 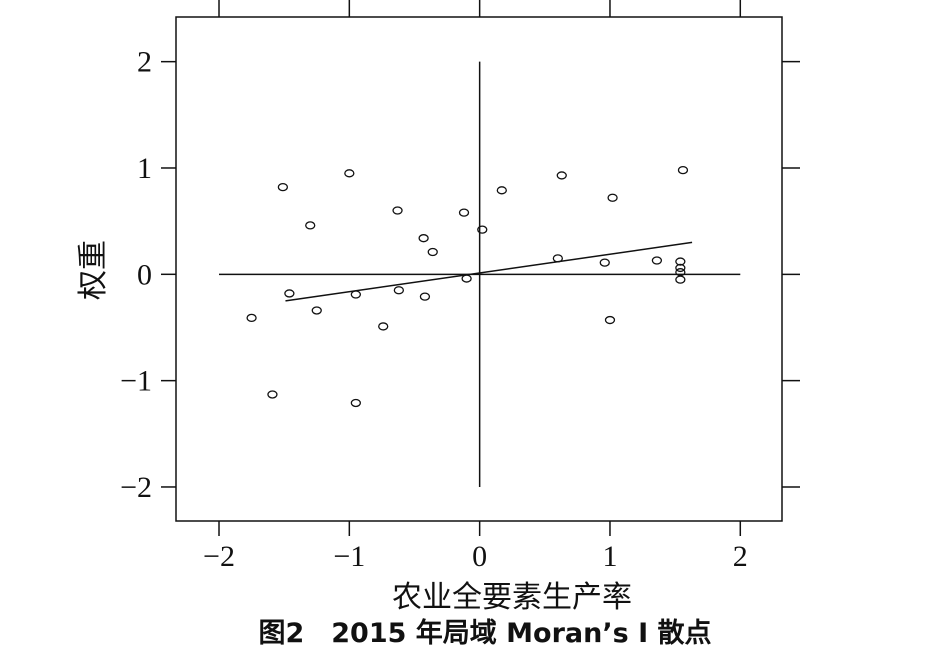 I want to click on y-tick-label: 1, so click(x=144, y=168).